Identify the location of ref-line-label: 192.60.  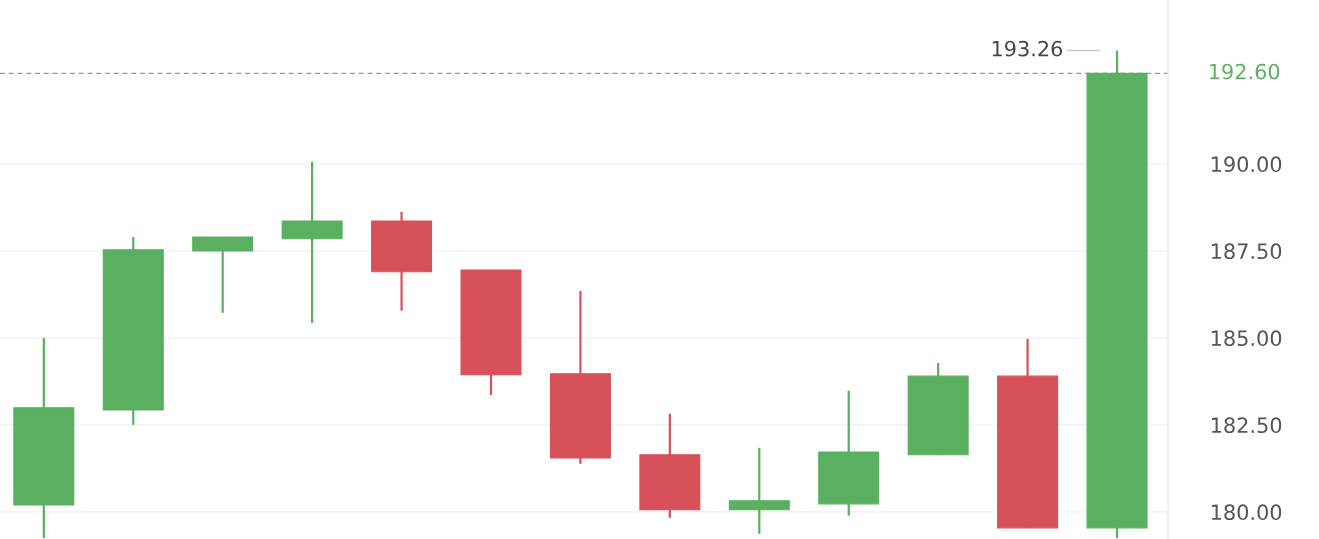
(1245, 71).